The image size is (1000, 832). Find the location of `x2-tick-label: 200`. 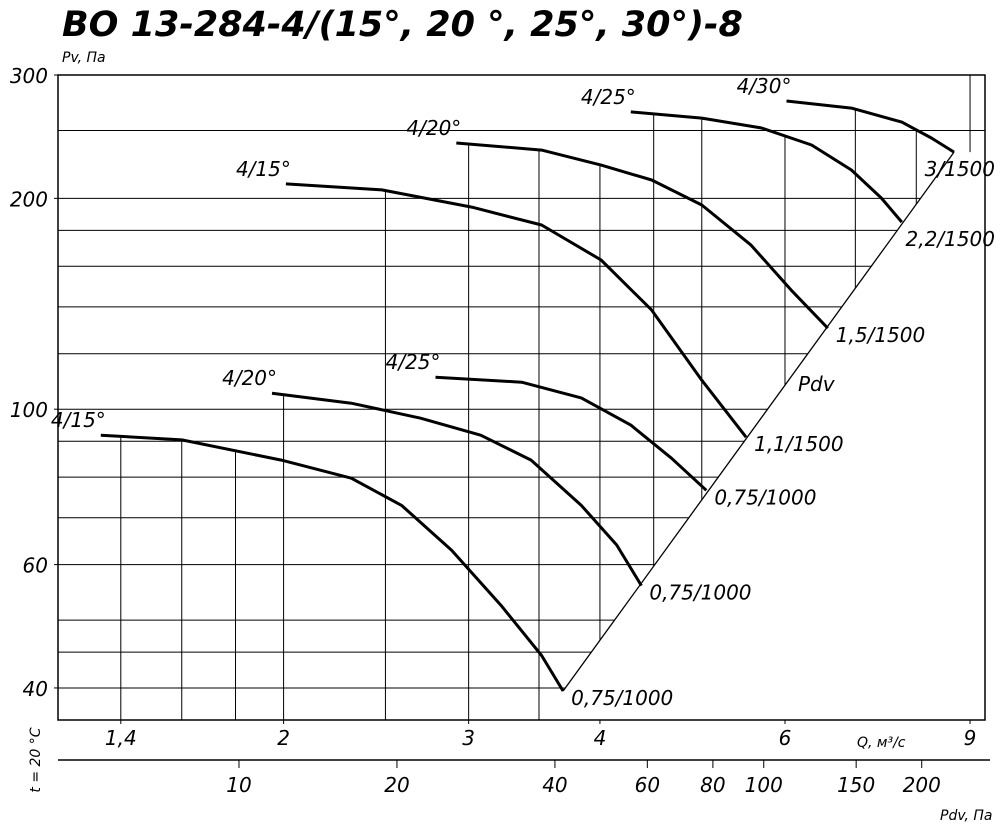

x2-tick-label: 200 is located at coordinates (922, 785).